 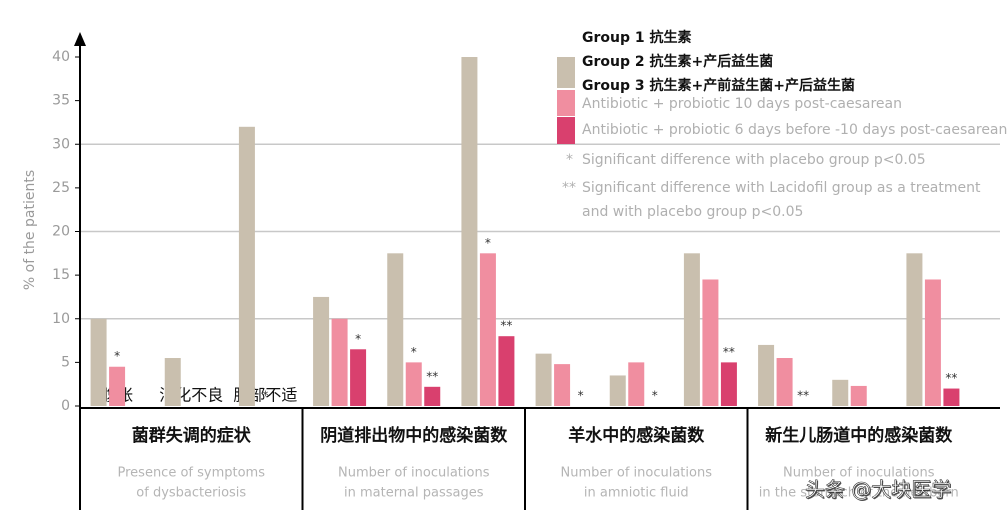 I want to click on section-label: 阴道排出物中的感染菌数, so click(x=414, y=435).